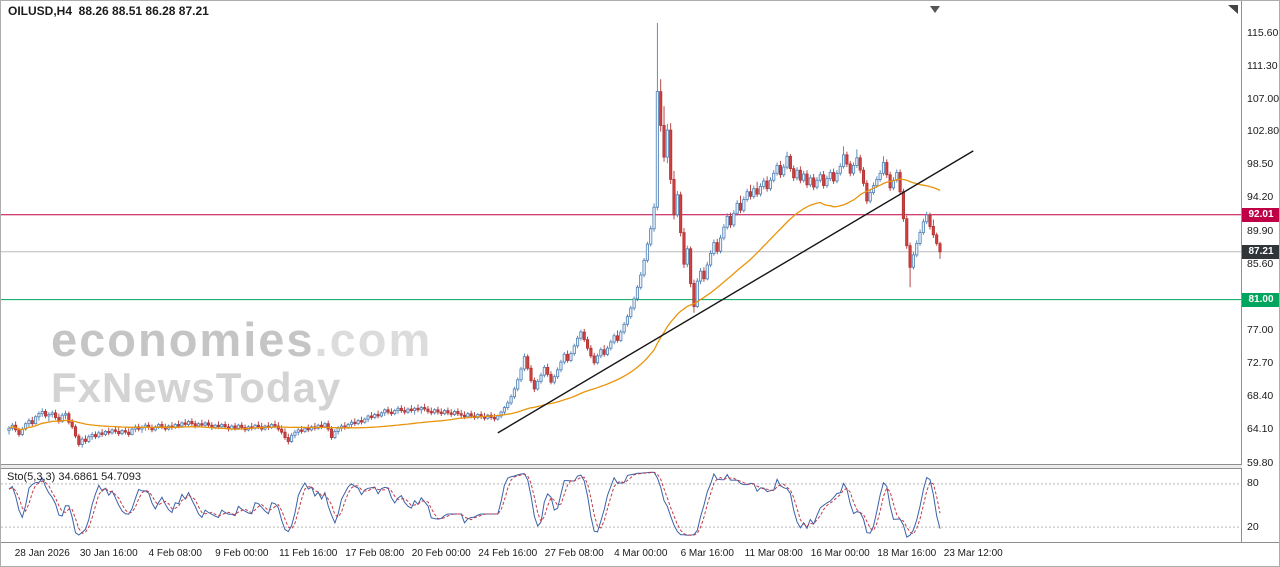 The image size is (1280, 567). I want to click on stoch-d-line, so click(474, 503).